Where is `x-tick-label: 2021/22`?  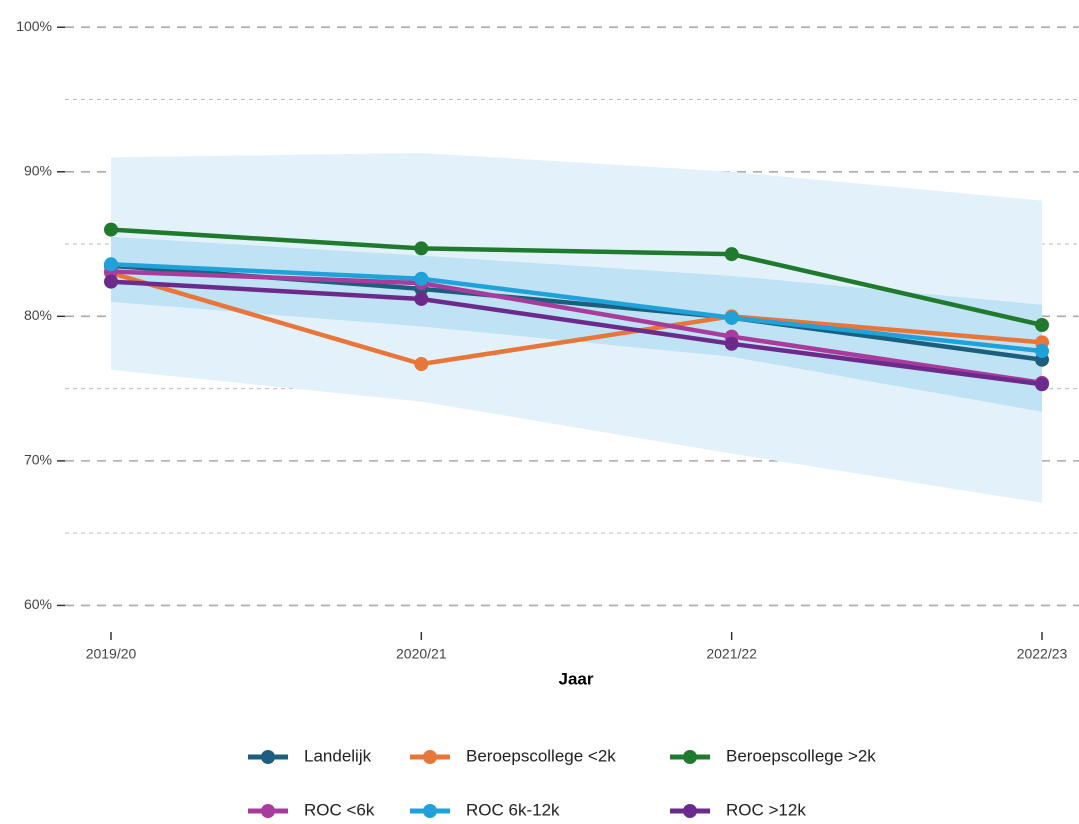
x-tick-label: 2021/22 is located at coordinates (731, 654).